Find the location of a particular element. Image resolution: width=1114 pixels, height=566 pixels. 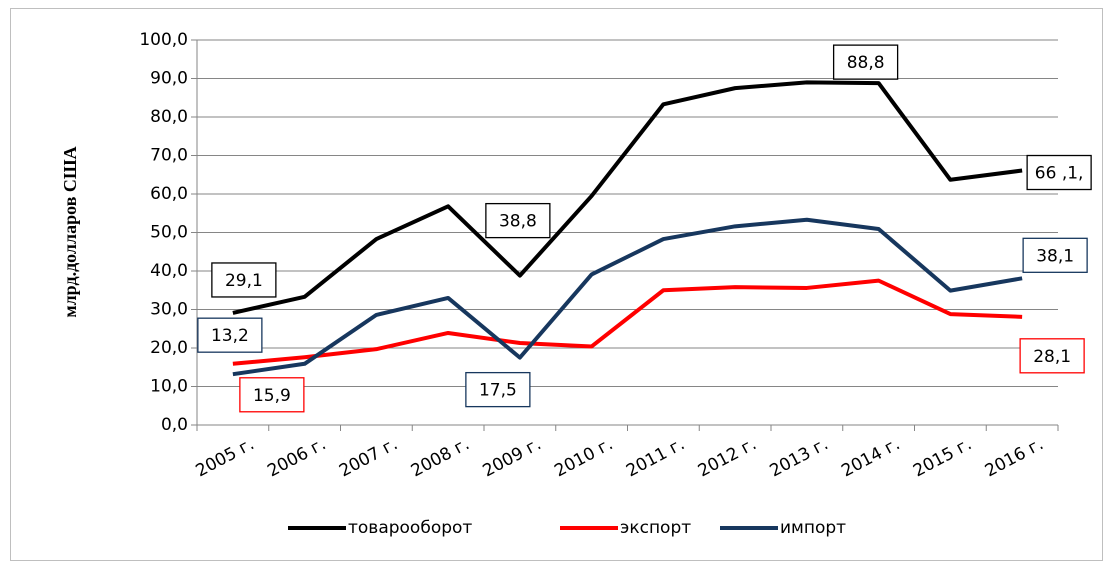

legend-label: импорт is located at coordinates (813, 528).